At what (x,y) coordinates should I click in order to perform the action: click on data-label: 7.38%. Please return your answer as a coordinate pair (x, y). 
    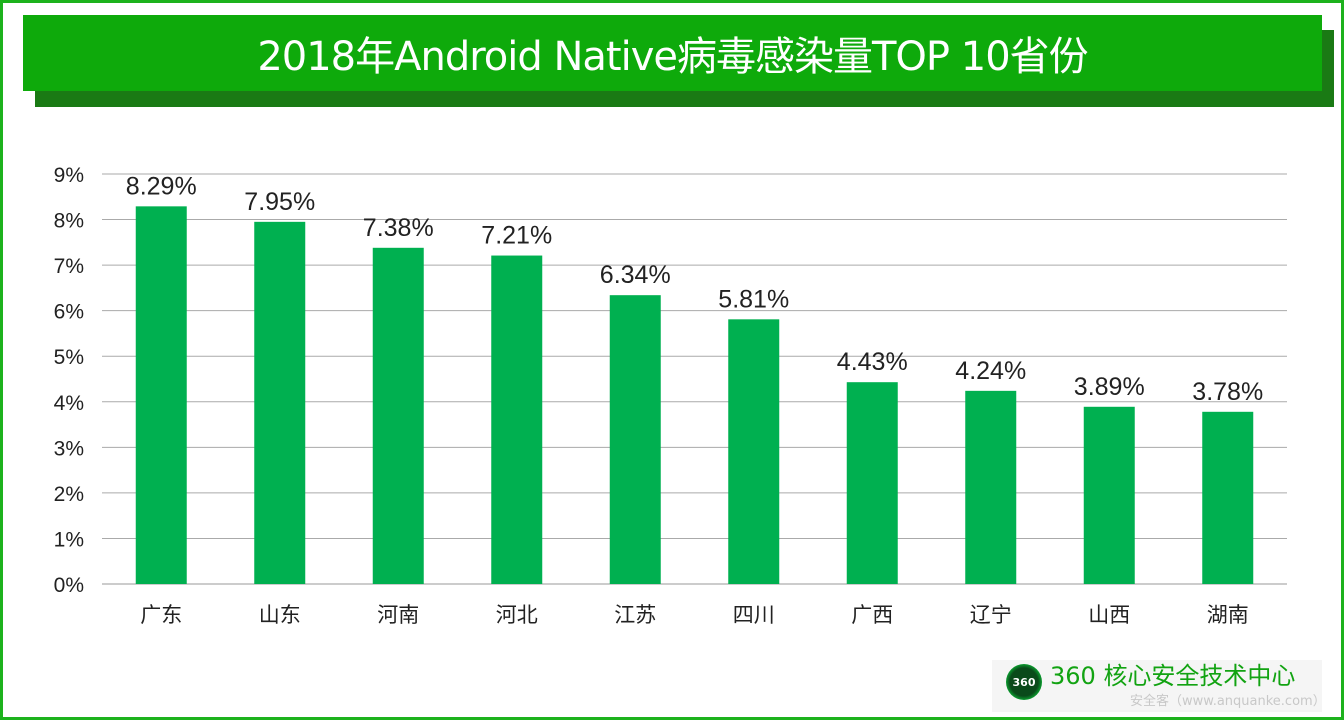
    Looking at the image, I should click on (398, 228).